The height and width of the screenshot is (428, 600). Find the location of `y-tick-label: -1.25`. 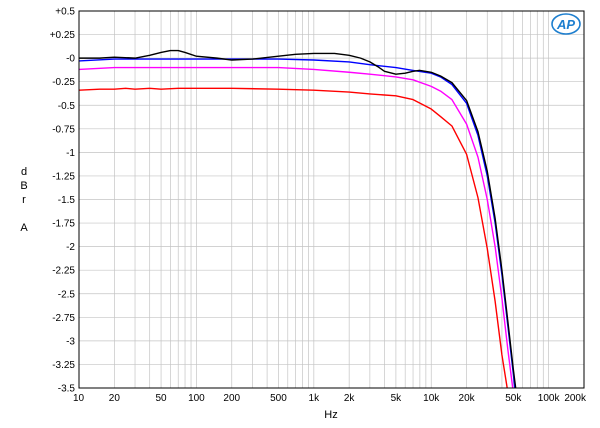

y-tick-label: -1.25 is located at coordinates (63, 176).